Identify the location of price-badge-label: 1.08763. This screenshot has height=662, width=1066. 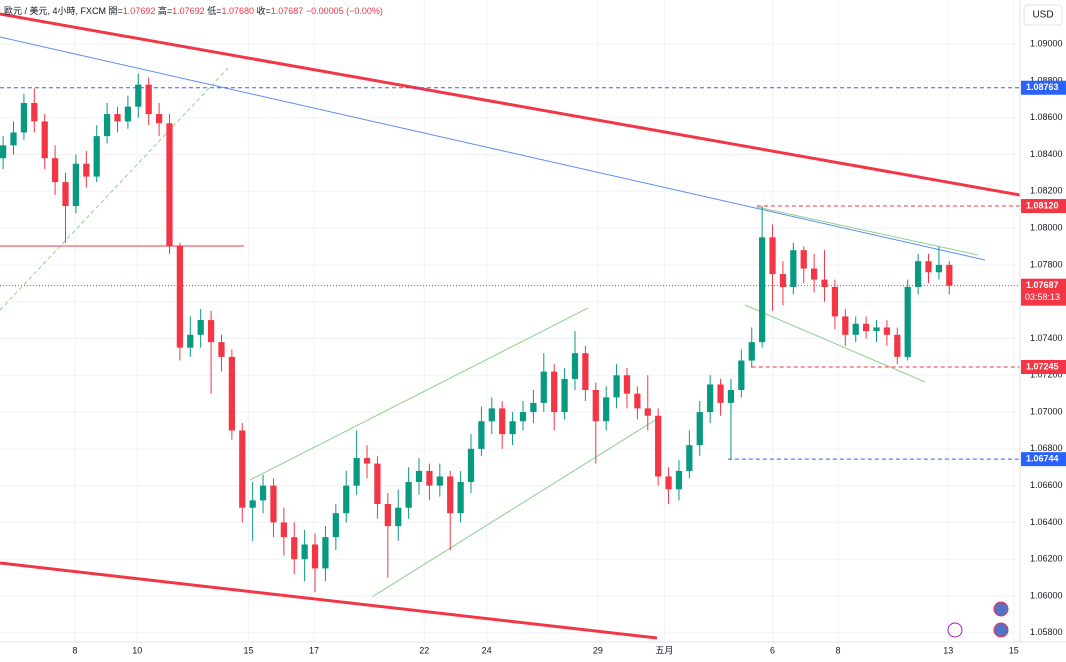
(1042, 87).